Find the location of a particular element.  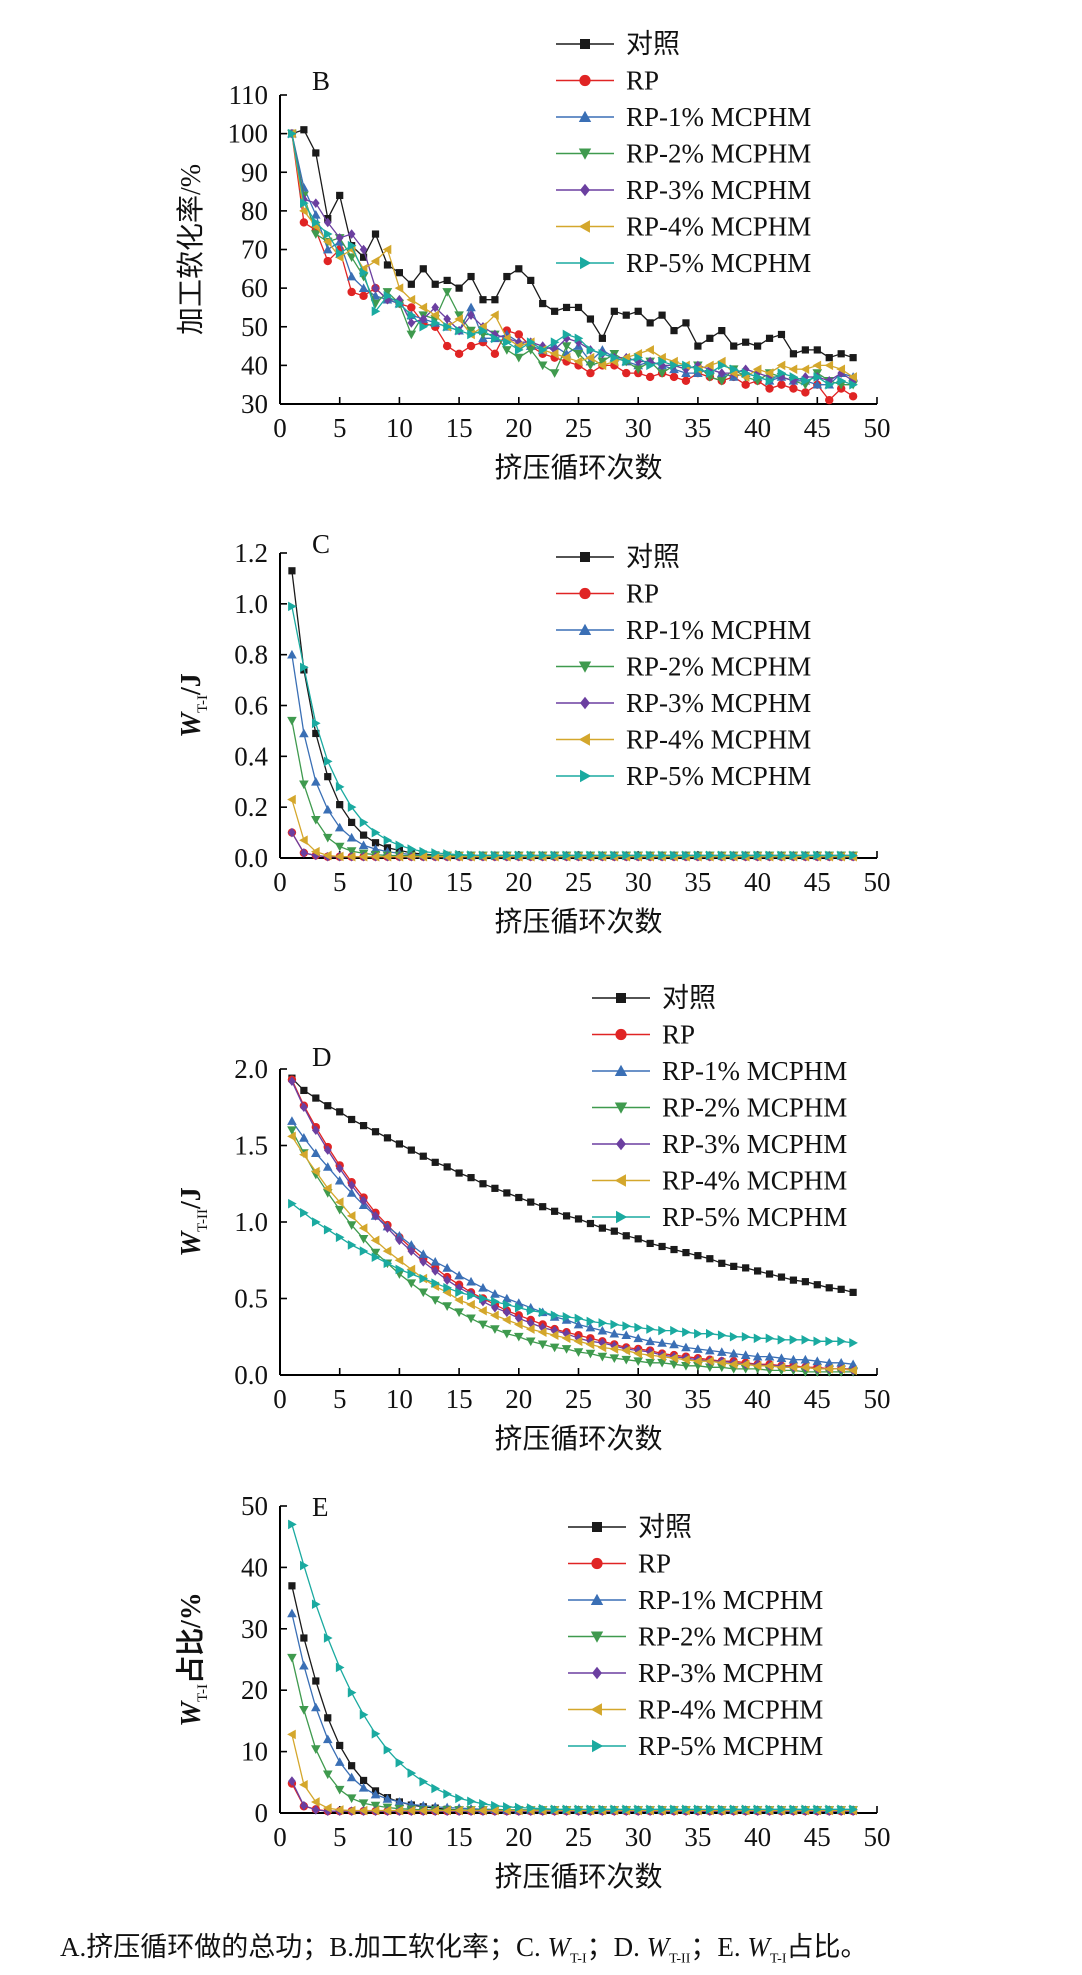

y-tick-label: 1.0 is located at coordinates (251, 1222).